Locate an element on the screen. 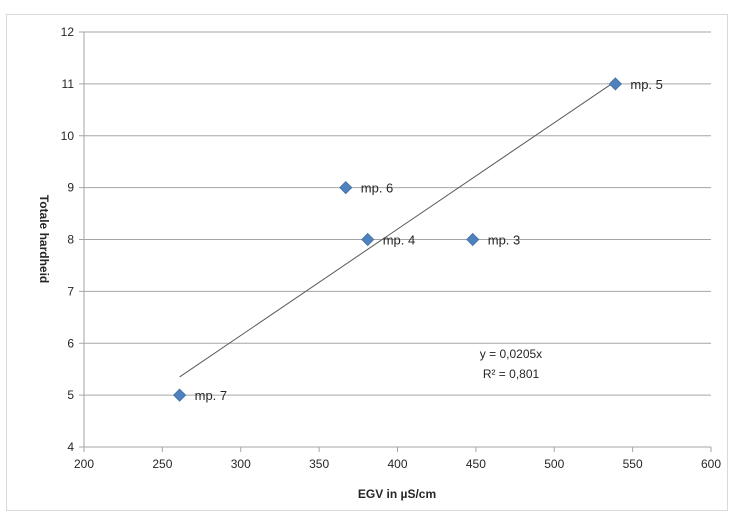 Image resolution: width=729 pixels, height=513 pixels. x-tick-label: 550 is located at coordinates (633, 464).